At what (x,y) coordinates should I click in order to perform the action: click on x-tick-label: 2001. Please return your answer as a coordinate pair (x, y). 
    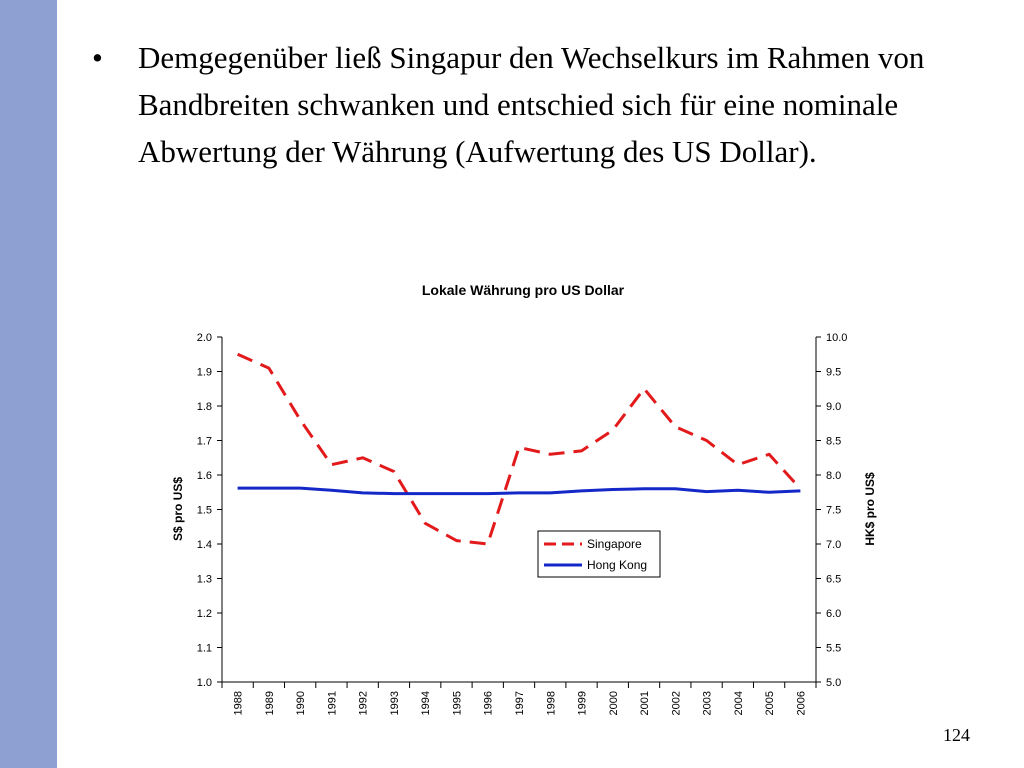
    Looking at the image, I should click on (645, 703).